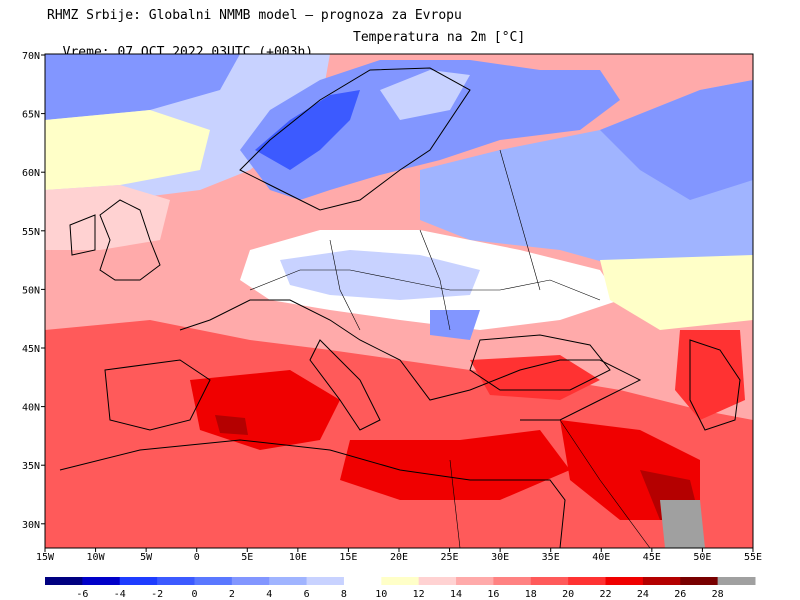  I want to click on coast-ireland, so click(82, 235).